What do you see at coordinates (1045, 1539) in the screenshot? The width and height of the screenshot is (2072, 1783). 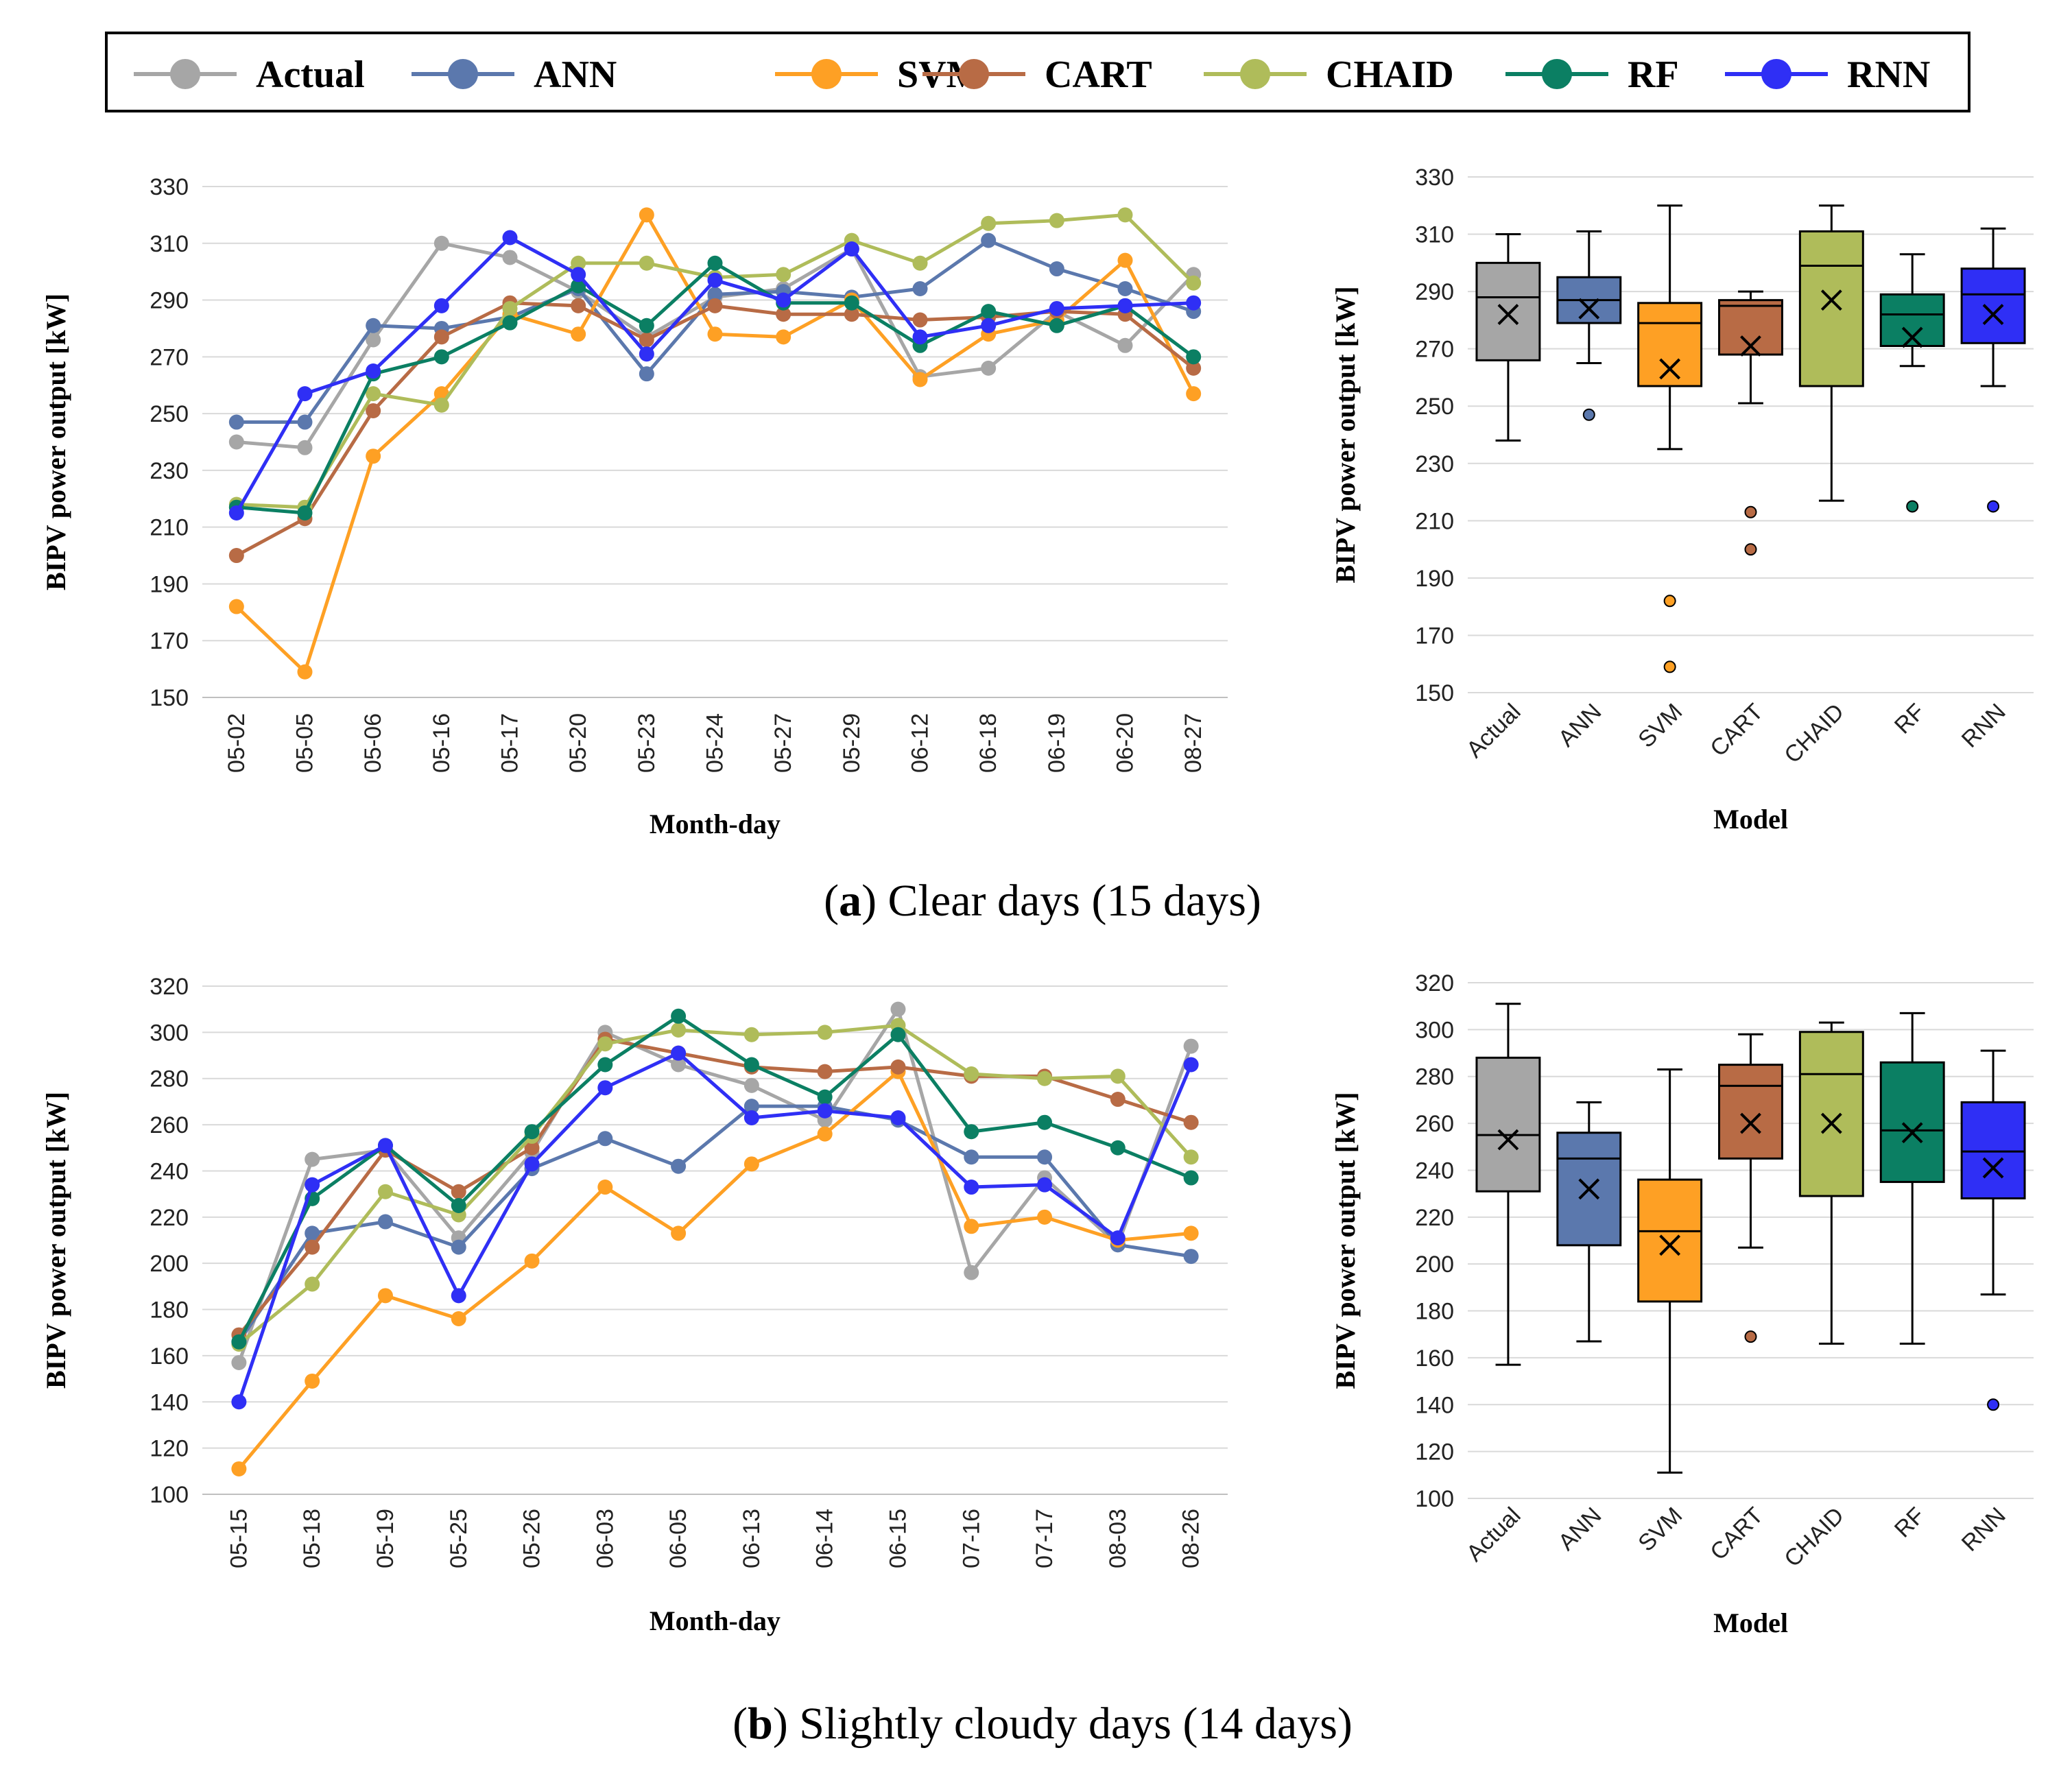 I see `x-tick-label: 07-17` at bounding box center [1045, 1539].